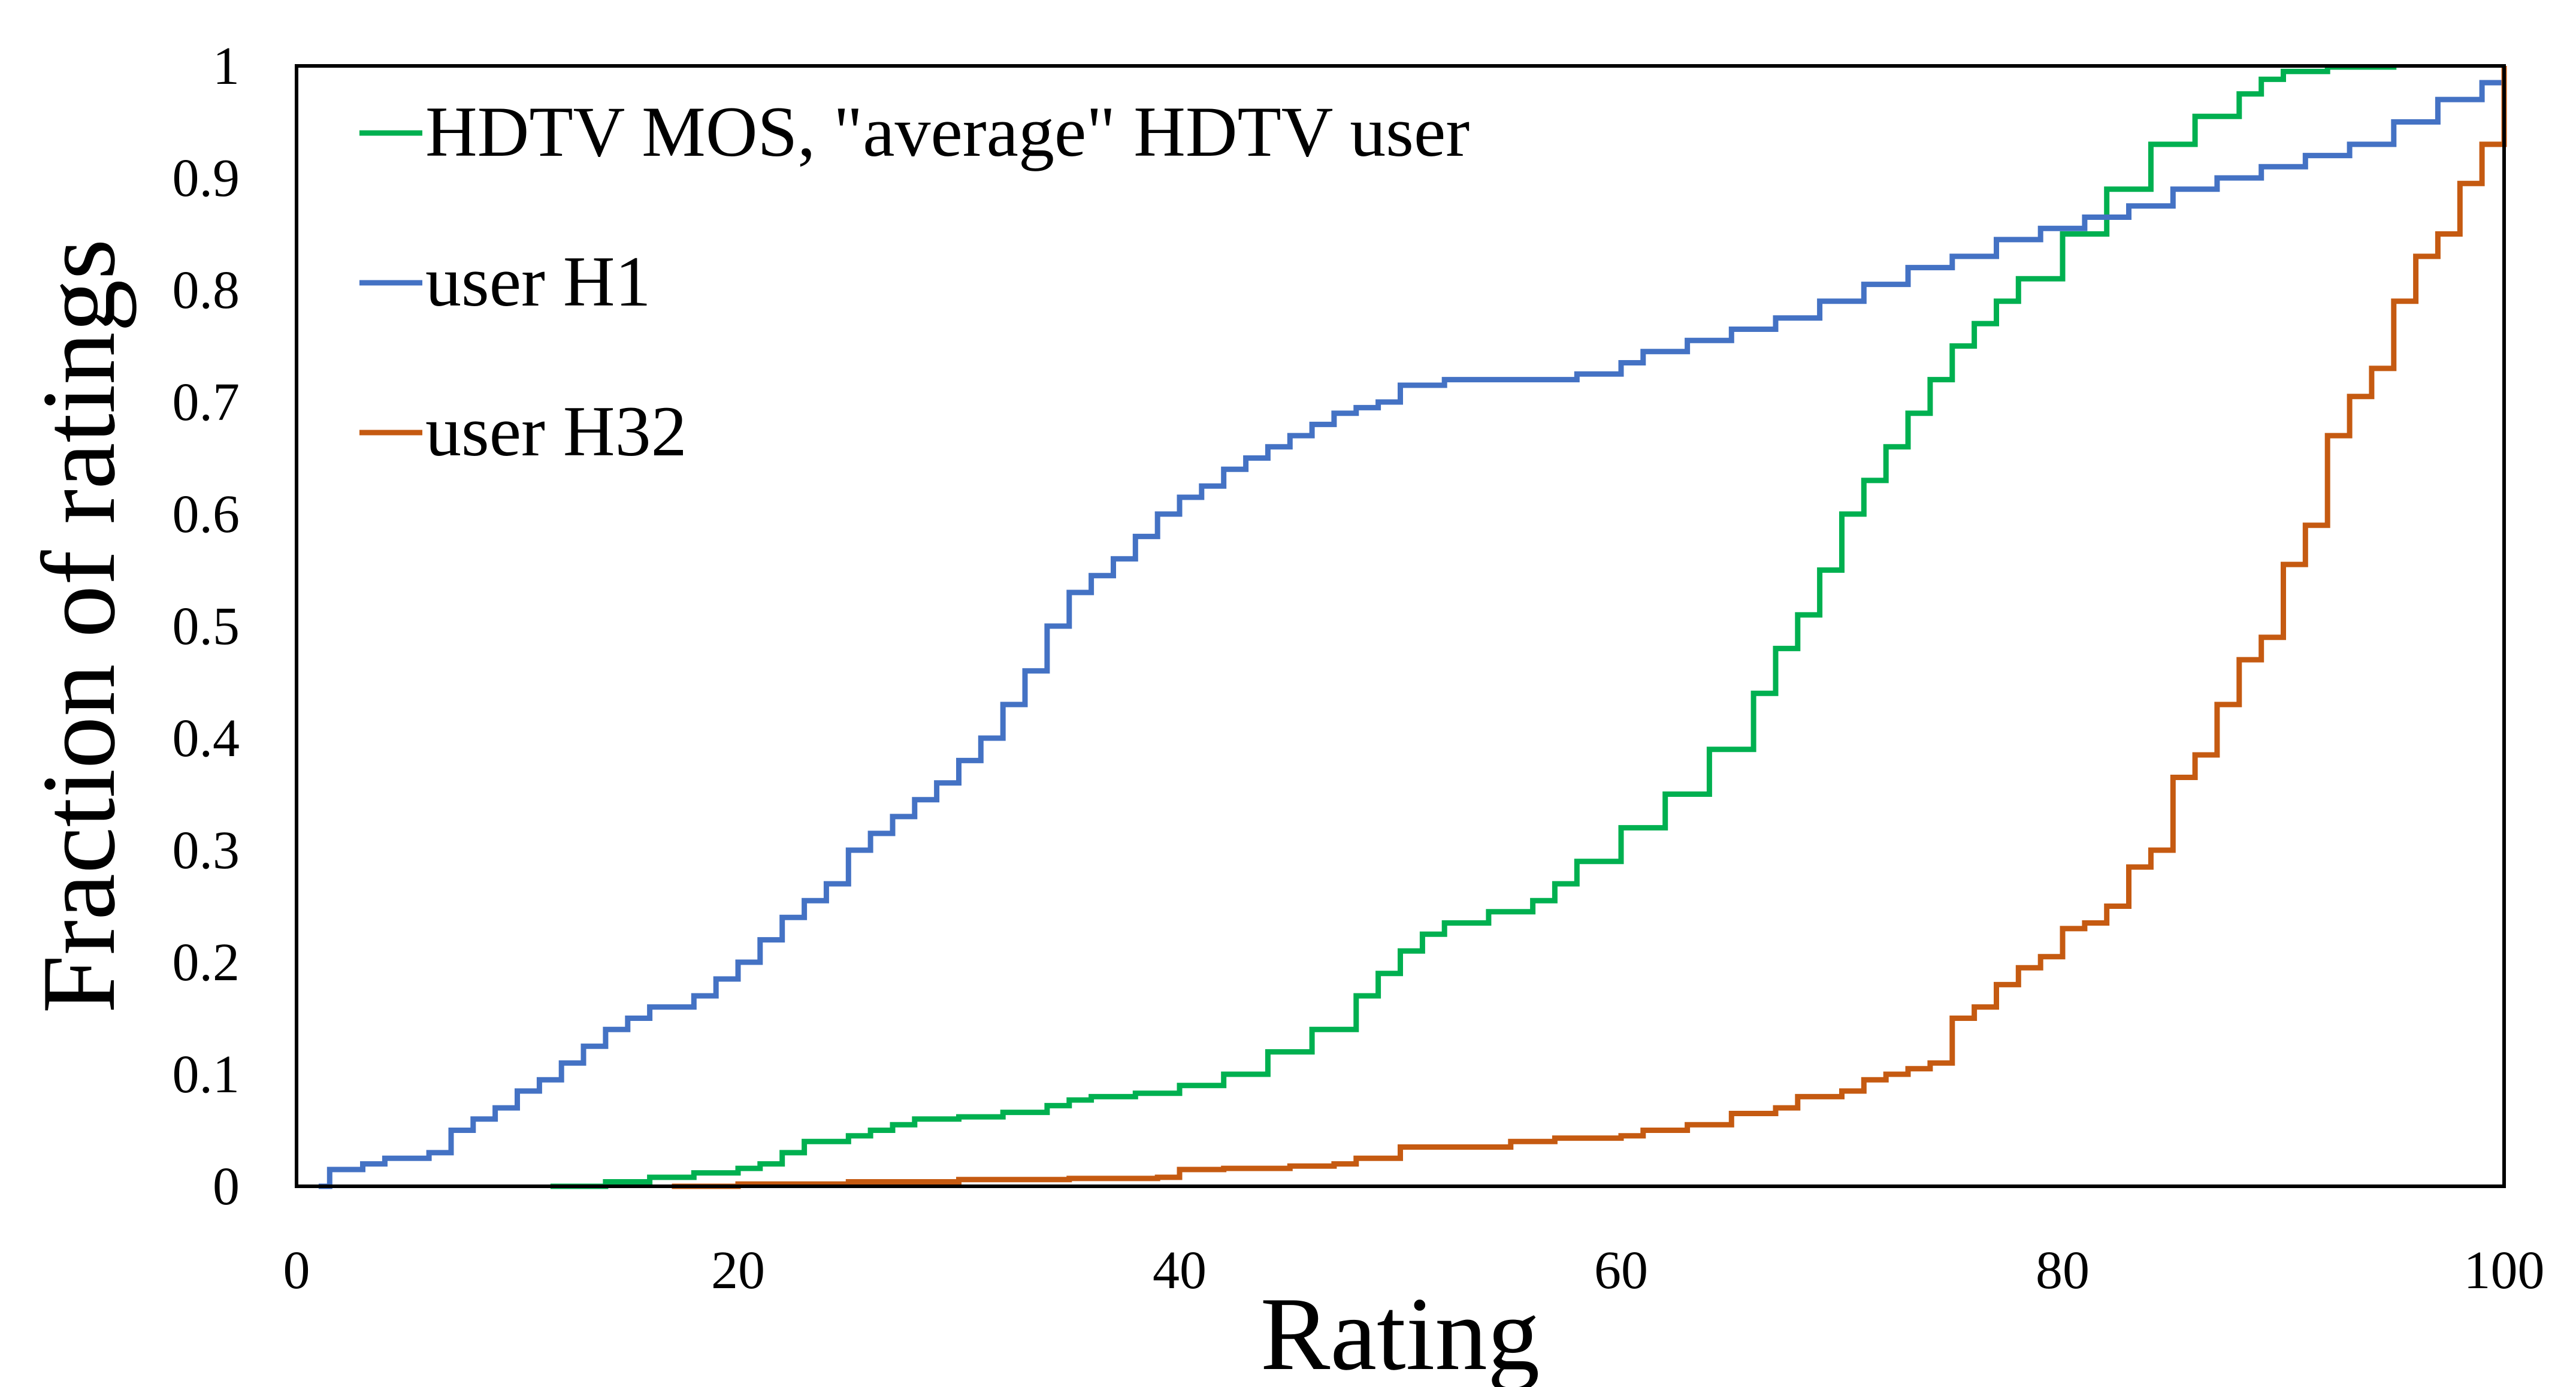 This screenshot has width=2576, height=1387. Describe the element at coordinates (738, 1270) in the screenshot. I see `x-tick-label: 20` at that location.